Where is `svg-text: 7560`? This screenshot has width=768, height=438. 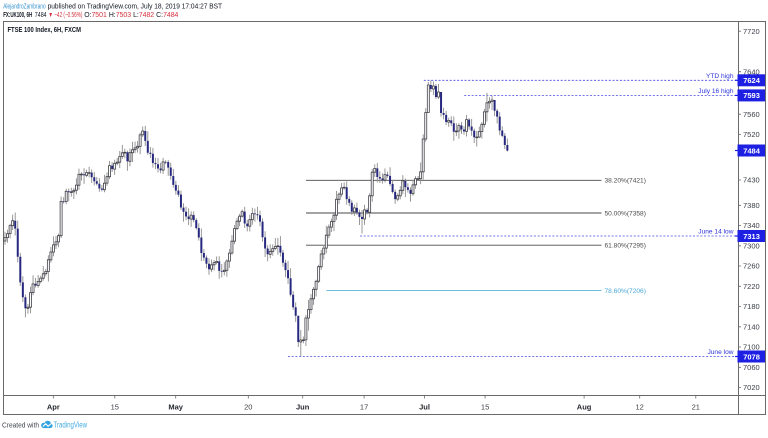
svg-text: 7560 is located at coordinates (751, 114).